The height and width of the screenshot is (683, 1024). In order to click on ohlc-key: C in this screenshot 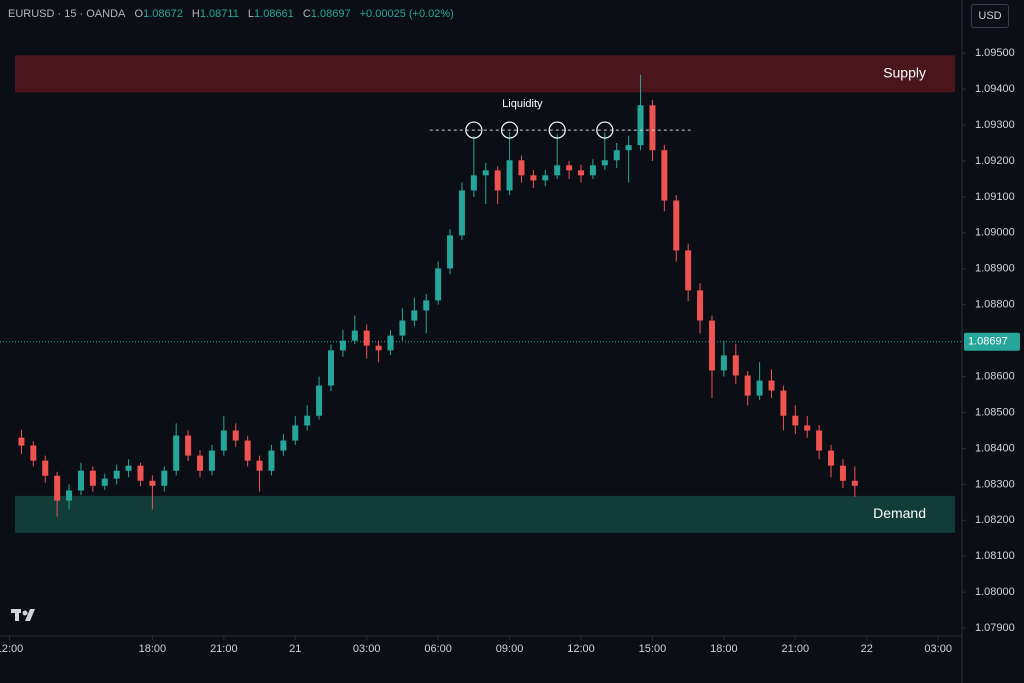, I will do `click(306, 14)`.